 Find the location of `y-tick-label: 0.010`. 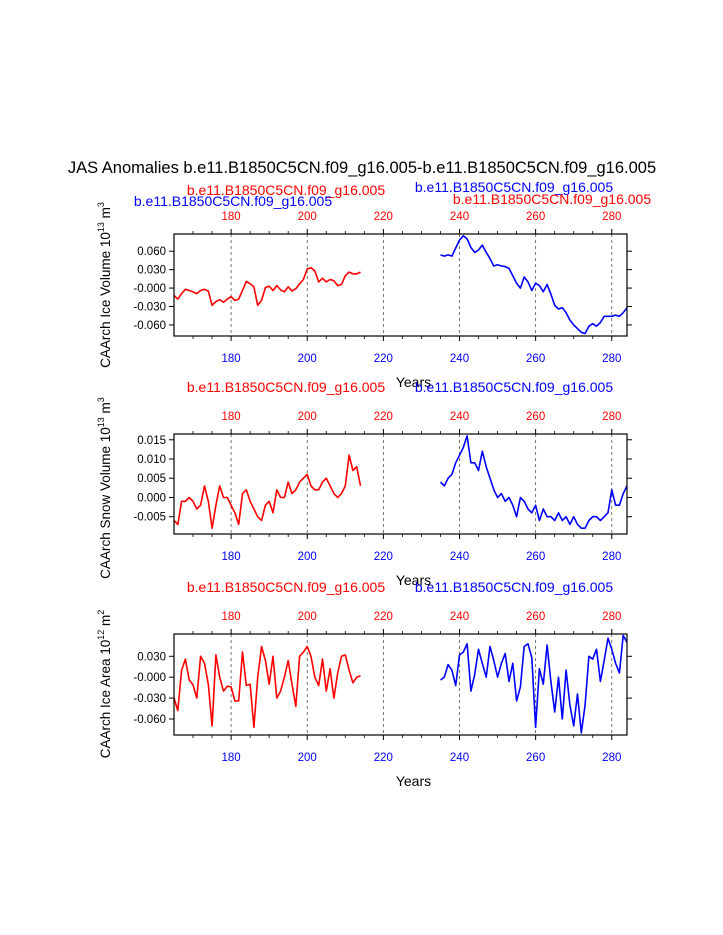

y-tick-label: 0.010 is located at coordinates (151, 460).